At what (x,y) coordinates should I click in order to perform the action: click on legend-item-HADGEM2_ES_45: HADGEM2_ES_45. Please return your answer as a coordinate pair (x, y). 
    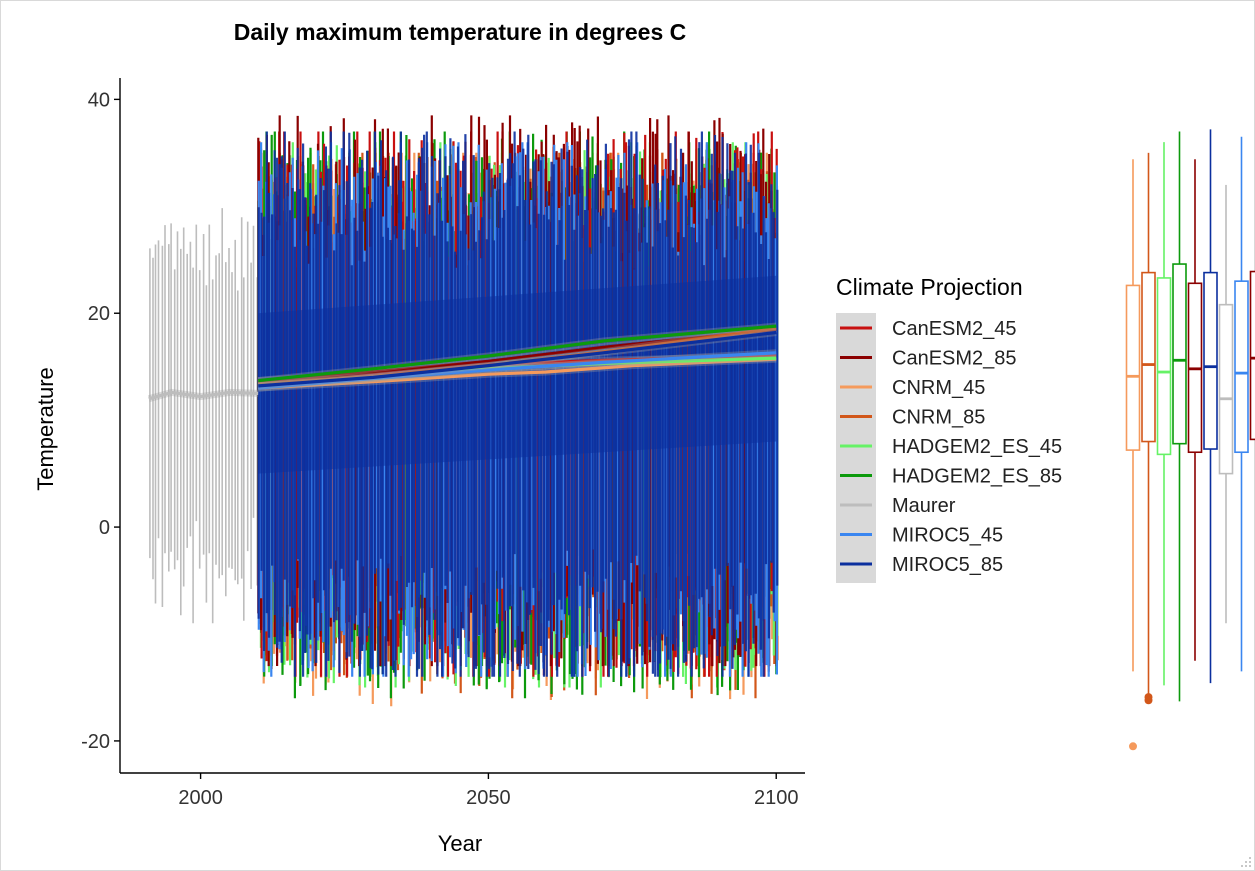
    Looking at the image, I should click on (951, 447).